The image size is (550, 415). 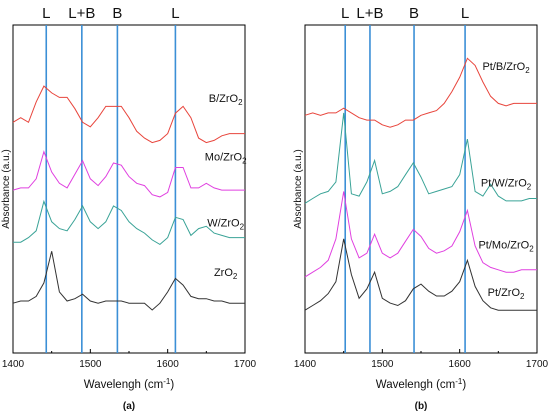 What do you see at coordinates (226, 159) in the screenshot?
I see `series-label: Mo/ZrO2` at bounding box center [226, 159].